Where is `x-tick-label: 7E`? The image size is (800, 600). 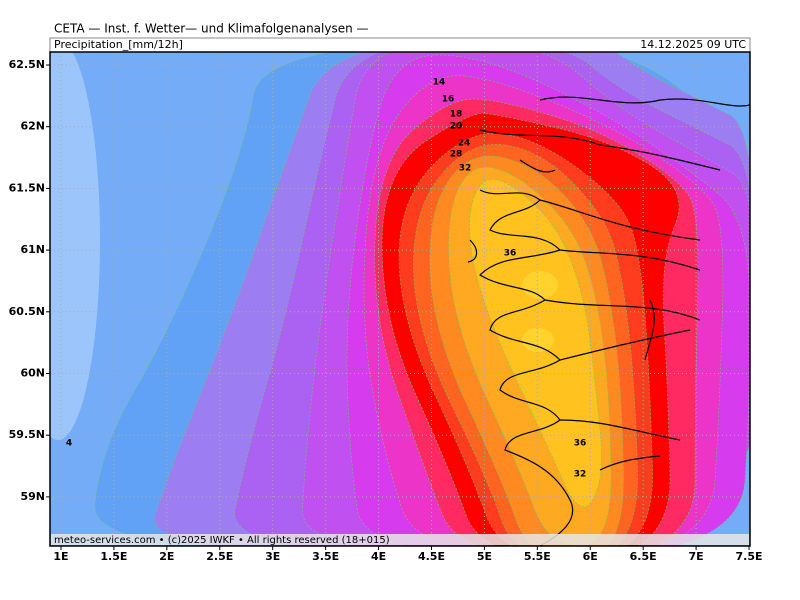 x-tick-label: 7E is located at coordinates (696, 556).